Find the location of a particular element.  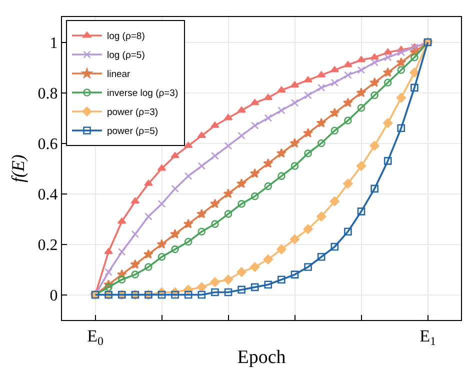

y-tick-label: 1 is located at coordinates (54, 43).